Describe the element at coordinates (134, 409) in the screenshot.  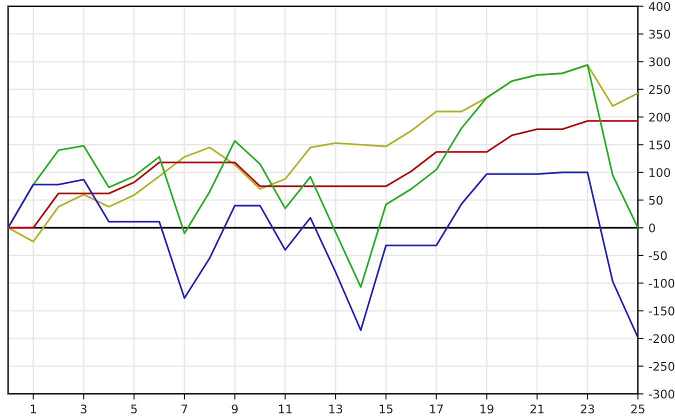
I see `x-tick-label: 5` at that location.